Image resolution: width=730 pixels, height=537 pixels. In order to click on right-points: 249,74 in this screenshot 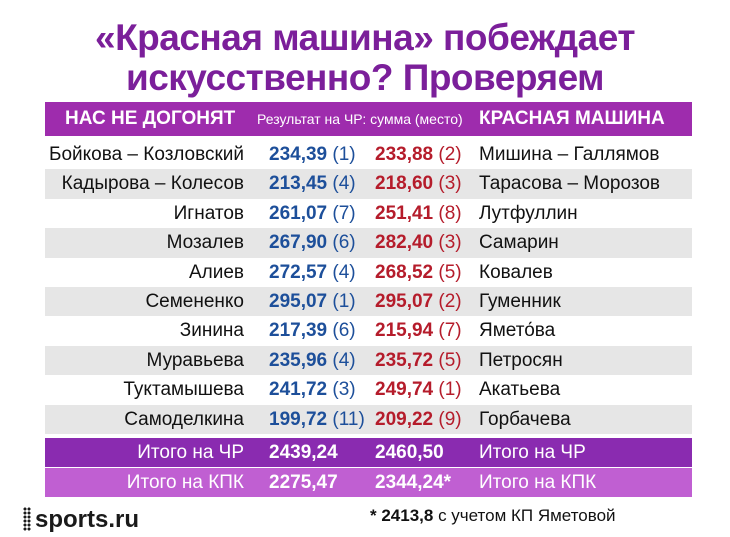, I will do `click(404, 390)`.